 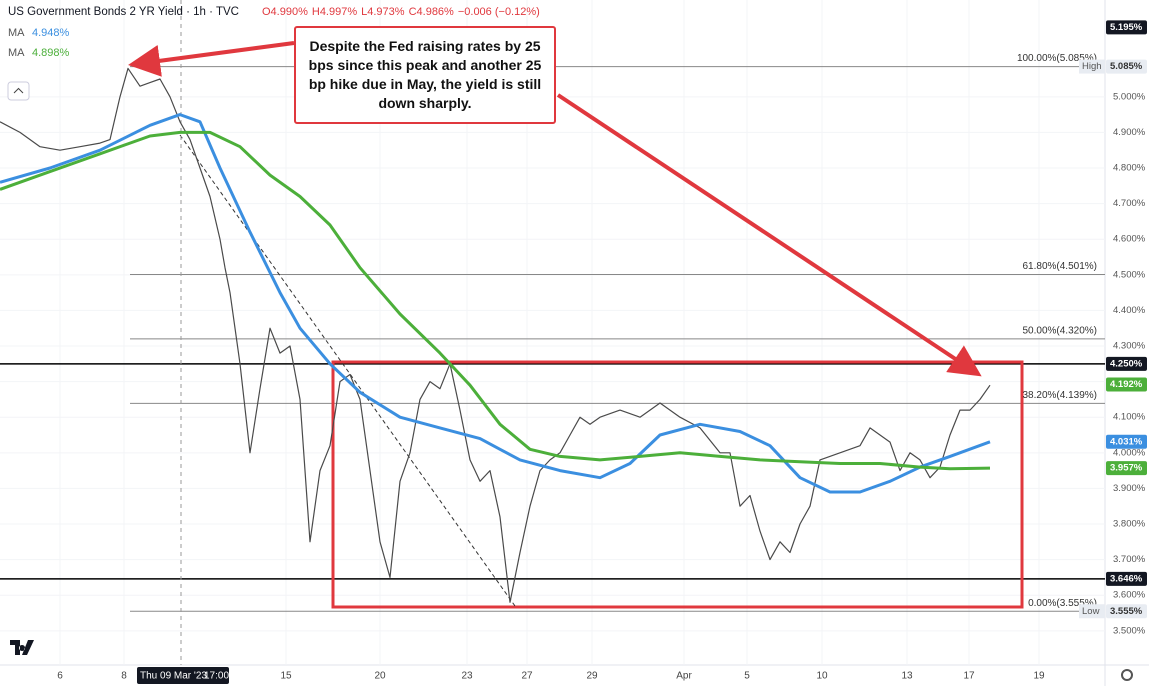 I want to click on crosshair-badge, so click(x=183, y=675).